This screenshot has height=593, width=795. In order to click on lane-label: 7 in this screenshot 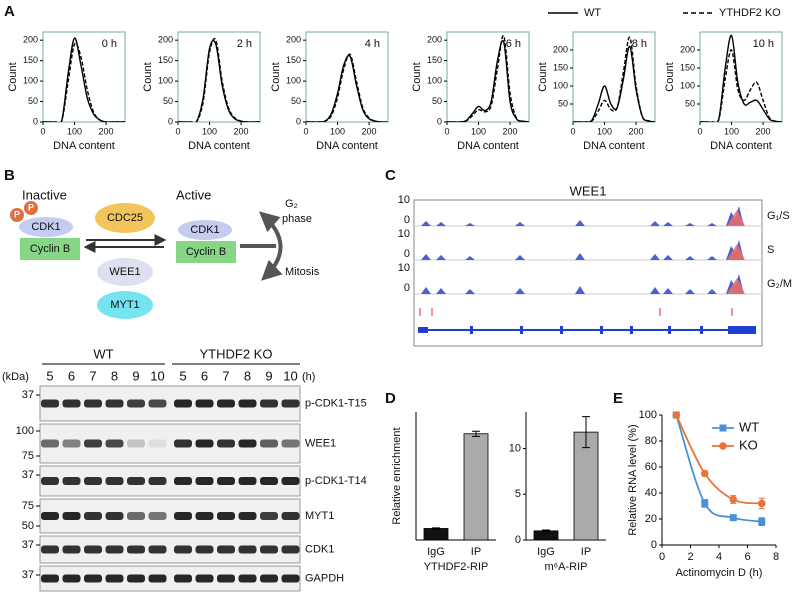, I will do `click(225, 375)`.